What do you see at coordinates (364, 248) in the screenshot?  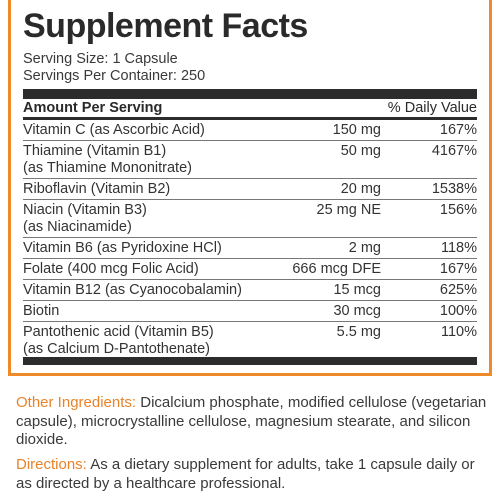 I see `nutrient-amount: 2 mg` at bounding box center [364, 248].